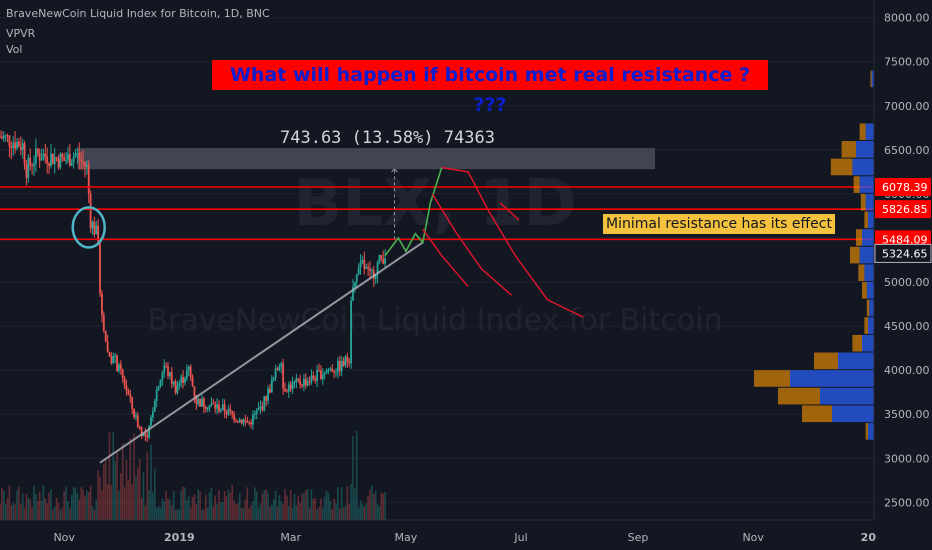 This screenshot has width=932, height=550. What do you see at coordinates (907, 62) in the screenshot?
I see `y-tick-label: 7500.00` at bounding box center [907, 62].